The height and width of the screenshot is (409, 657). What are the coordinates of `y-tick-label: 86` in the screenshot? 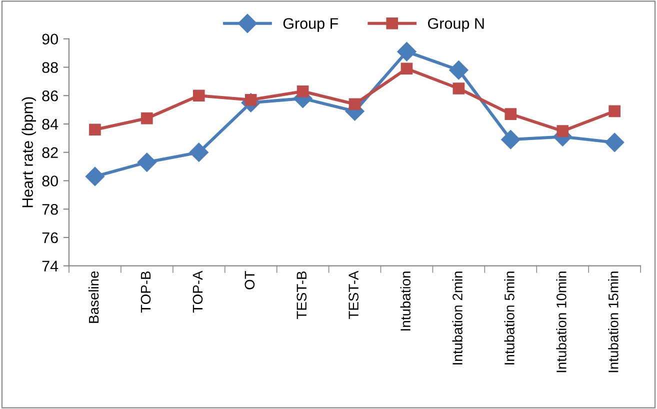 It's located at (50, 96).